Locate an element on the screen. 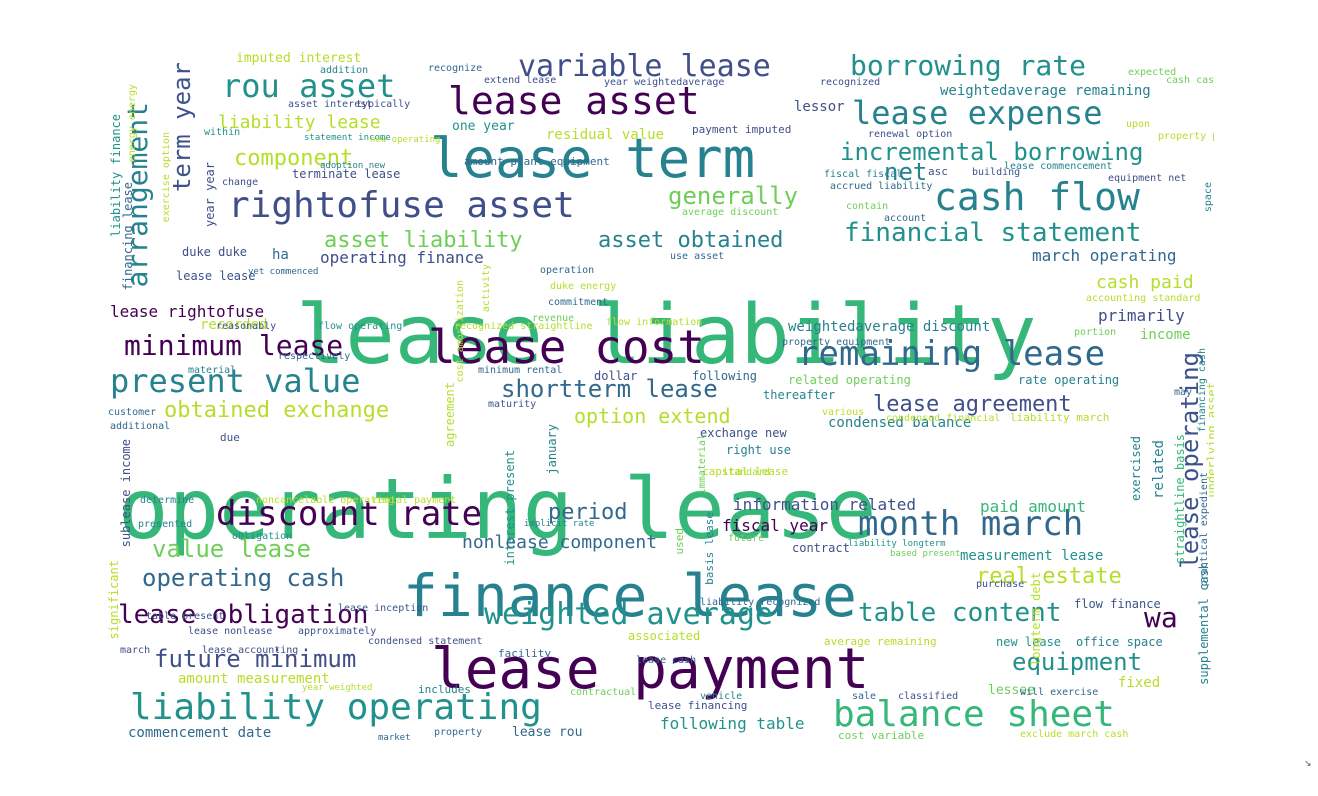 Image resolution: width=1318 pixels, height=796 pixels. cloud-word-cash-flow: cash flow is located at coordinates (1037, 197).